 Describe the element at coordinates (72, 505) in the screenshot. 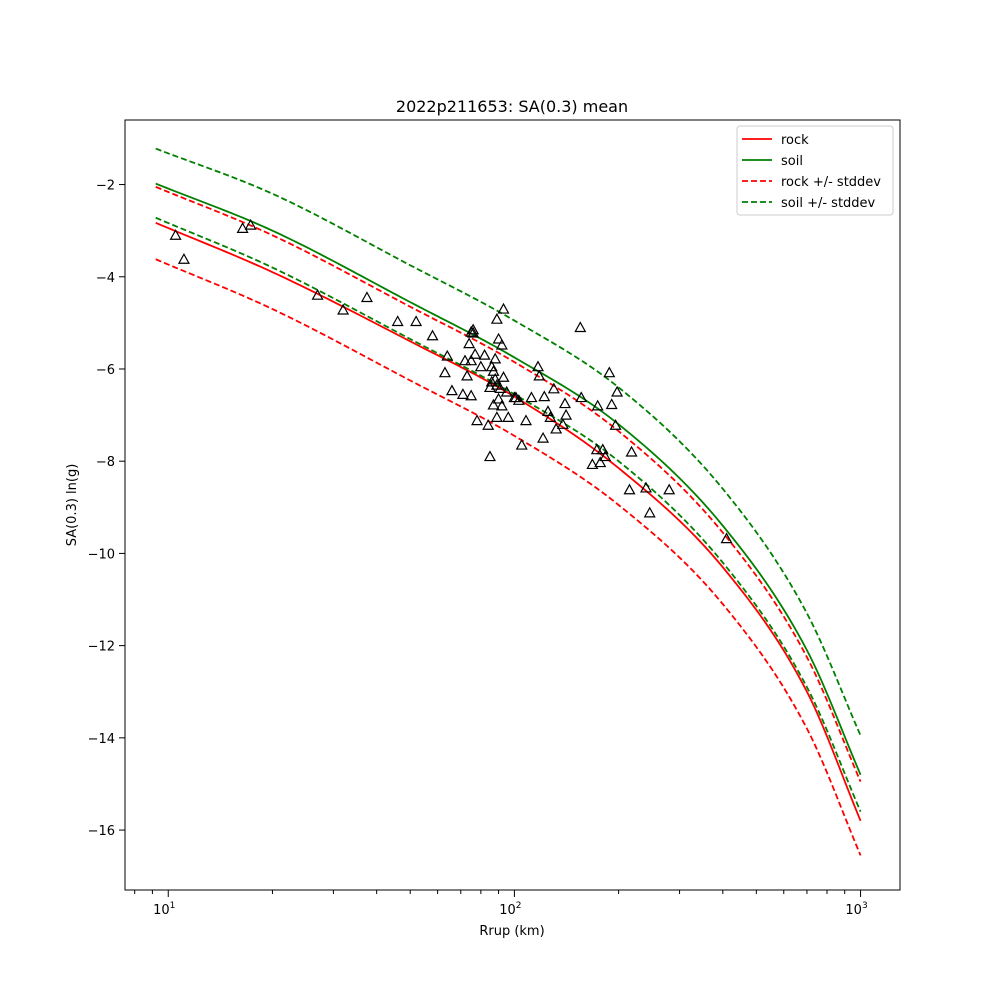

I see `y-axis-label: SA(0.3) ln(g)` at that location.